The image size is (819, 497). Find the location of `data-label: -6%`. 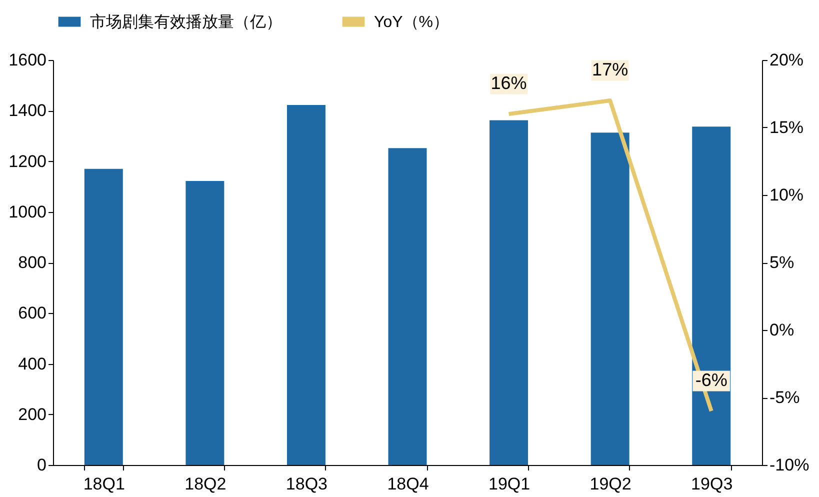

data-label: -6% is located at coordinates (711, 380).